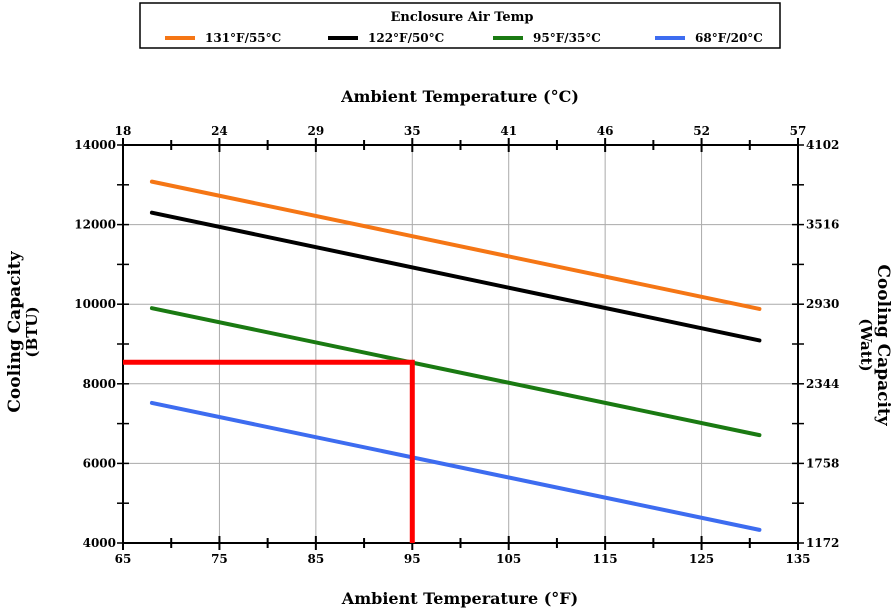 The image size is (896, 614). Describe the element at coordinates (822, 225) in the screenshot. I see `y2-tick-label: 3516` at that location.